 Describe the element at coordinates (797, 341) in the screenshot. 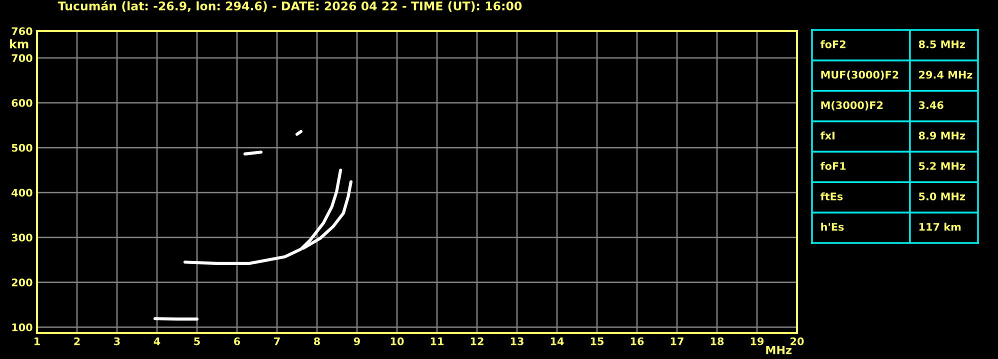

I see `x-tick-label: 20` at that location.